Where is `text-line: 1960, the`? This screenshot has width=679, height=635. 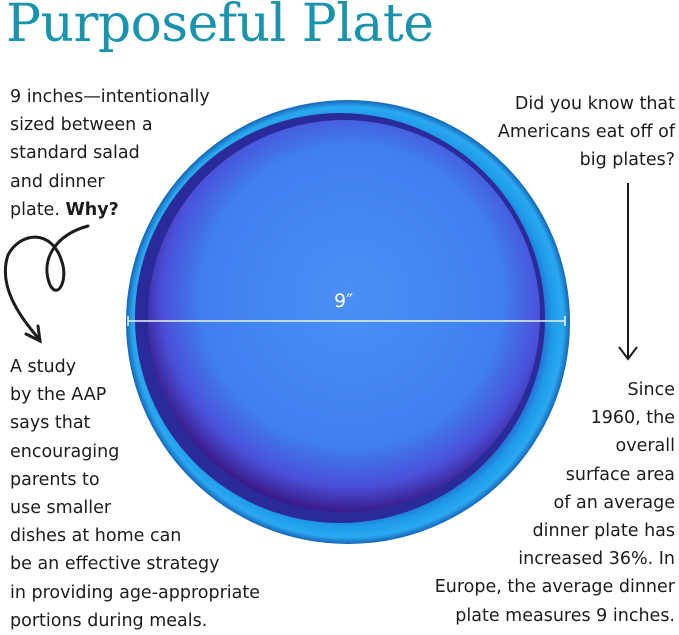 text-line: 1960, the is located at coordinates (632, 418).